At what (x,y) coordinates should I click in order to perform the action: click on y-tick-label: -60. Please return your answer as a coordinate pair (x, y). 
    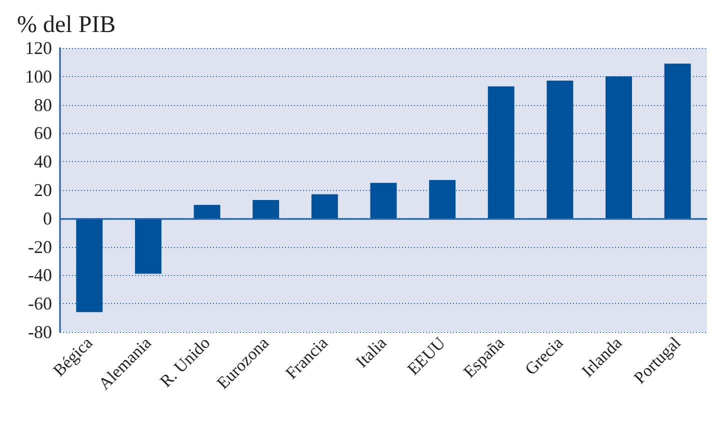
    Looking at the image, I should click on (40, 304).